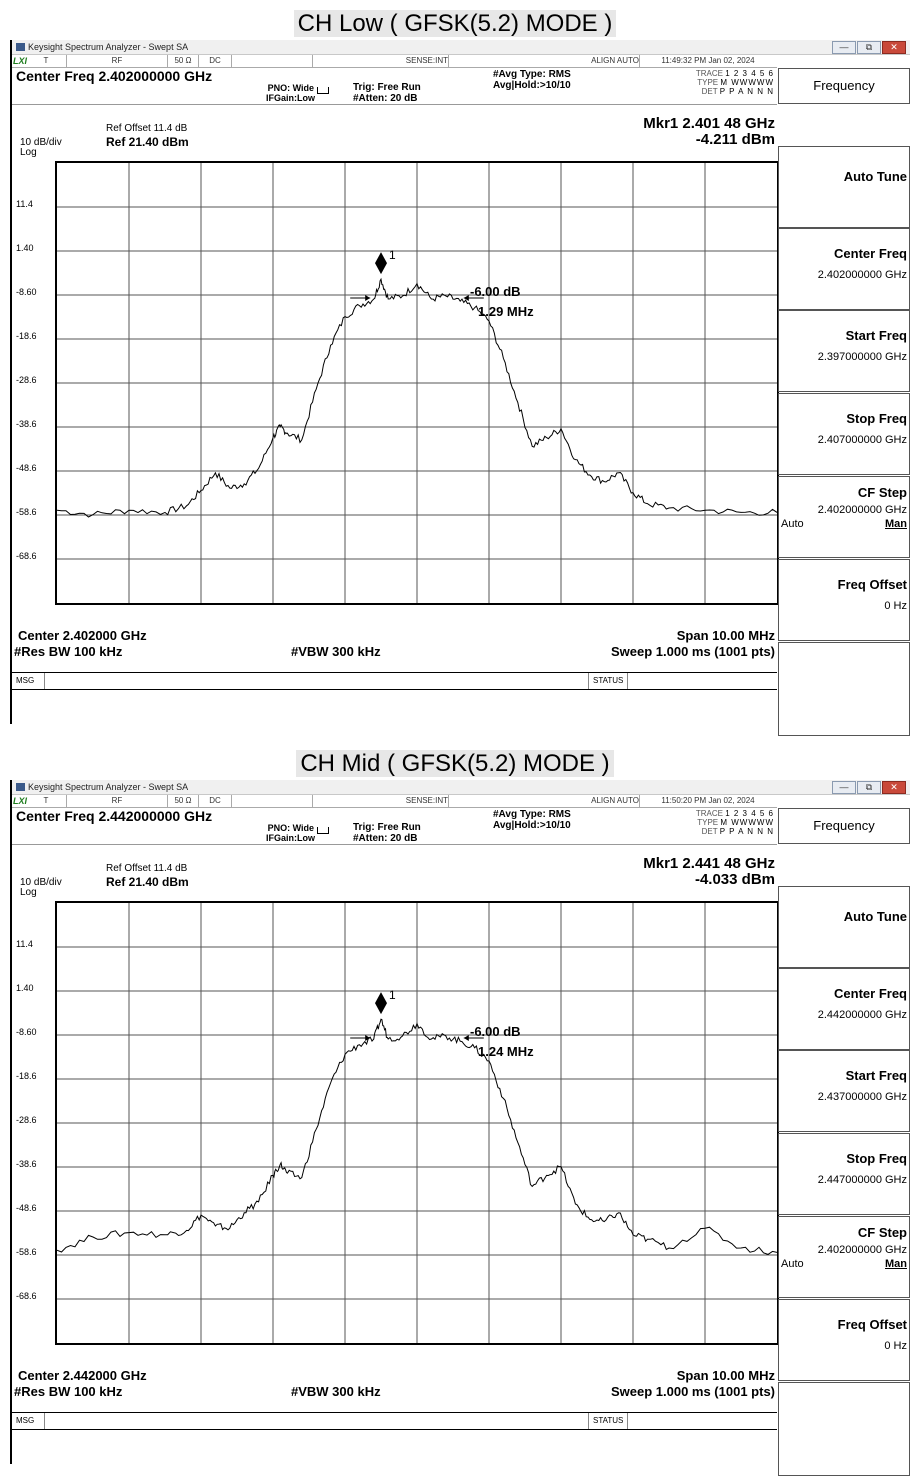 This screenshot has height=1479, width=910. I want to click on softkey-stop-freq: Stop Freq 2.407000000 GHz, so click(844, 434).